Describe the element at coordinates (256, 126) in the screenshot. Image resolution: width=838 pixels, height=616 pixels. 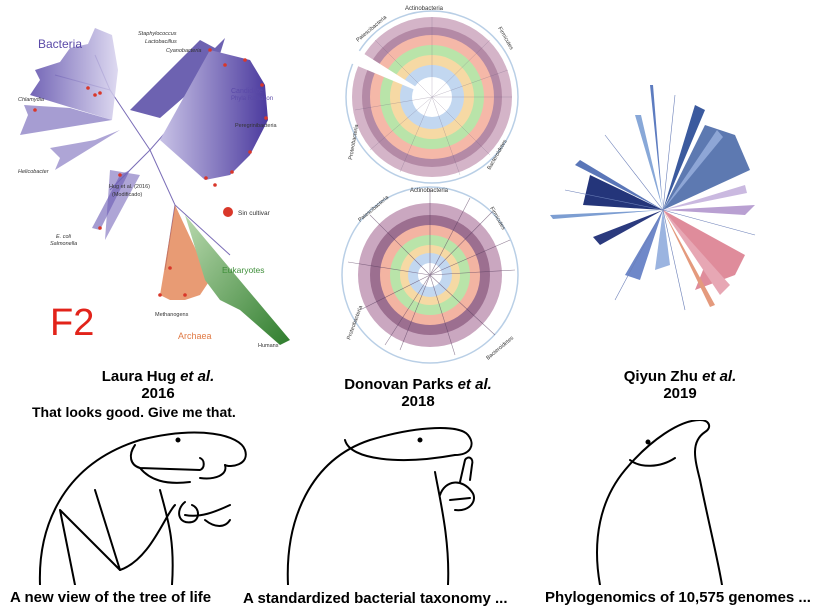
I see `peregrinibacteria-label: Peregrinibacteria` at that location.